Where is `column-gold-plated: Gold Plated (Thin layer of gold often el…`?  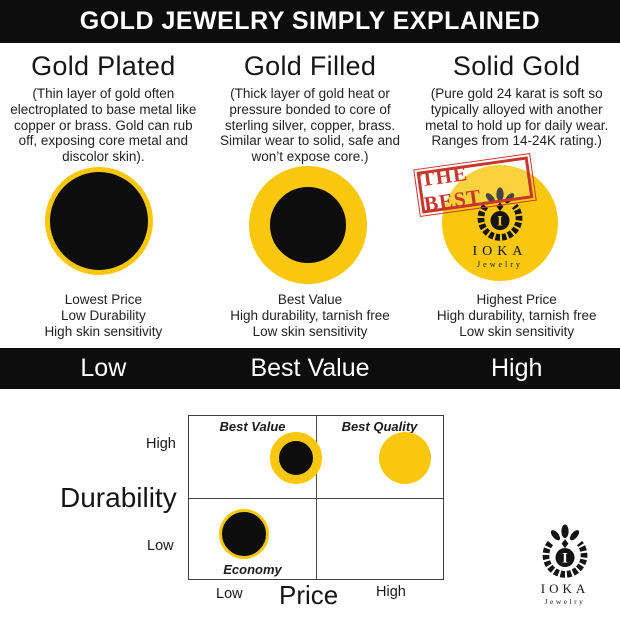 column-gold-plated: Gold Plated (Thin layer of gold often el… is located at coordinates (103, 108).